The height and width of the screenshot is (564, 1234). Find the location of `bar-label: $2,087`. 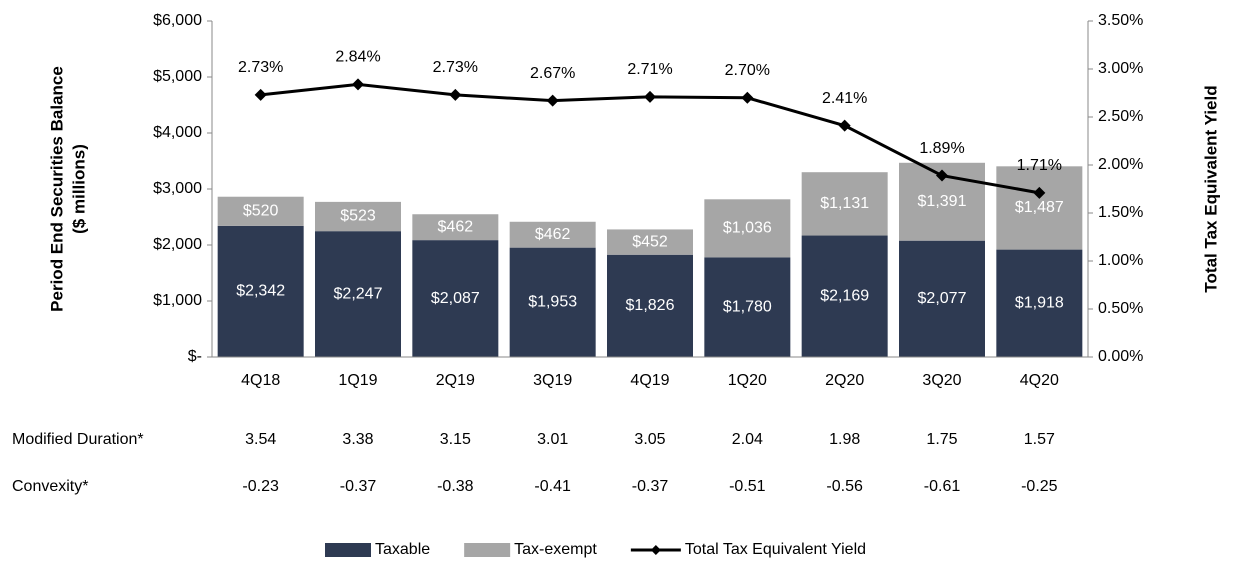

bar-label: $2,087 is located at coordinates (455, 298).